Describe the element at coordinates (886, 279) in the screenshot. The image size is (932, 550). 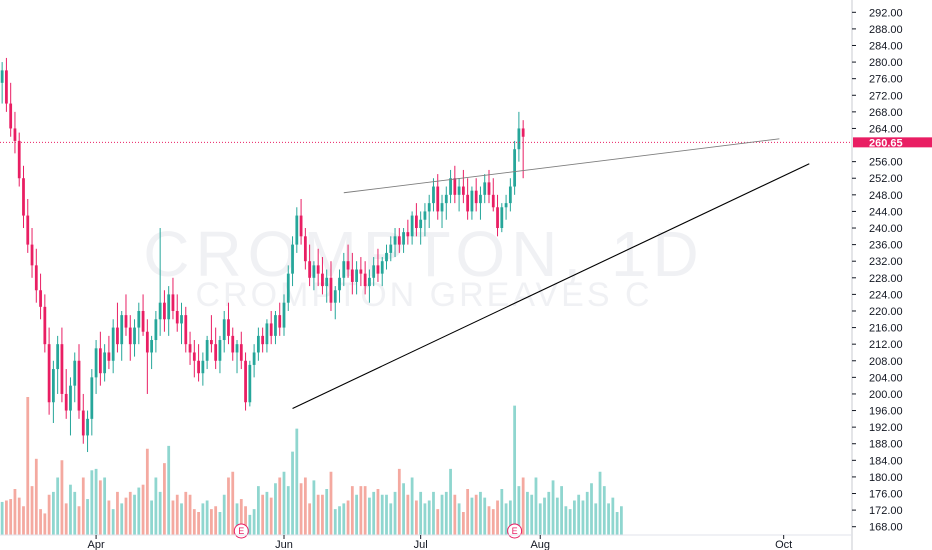
I see `price-axis-label: 228.00` at that location.